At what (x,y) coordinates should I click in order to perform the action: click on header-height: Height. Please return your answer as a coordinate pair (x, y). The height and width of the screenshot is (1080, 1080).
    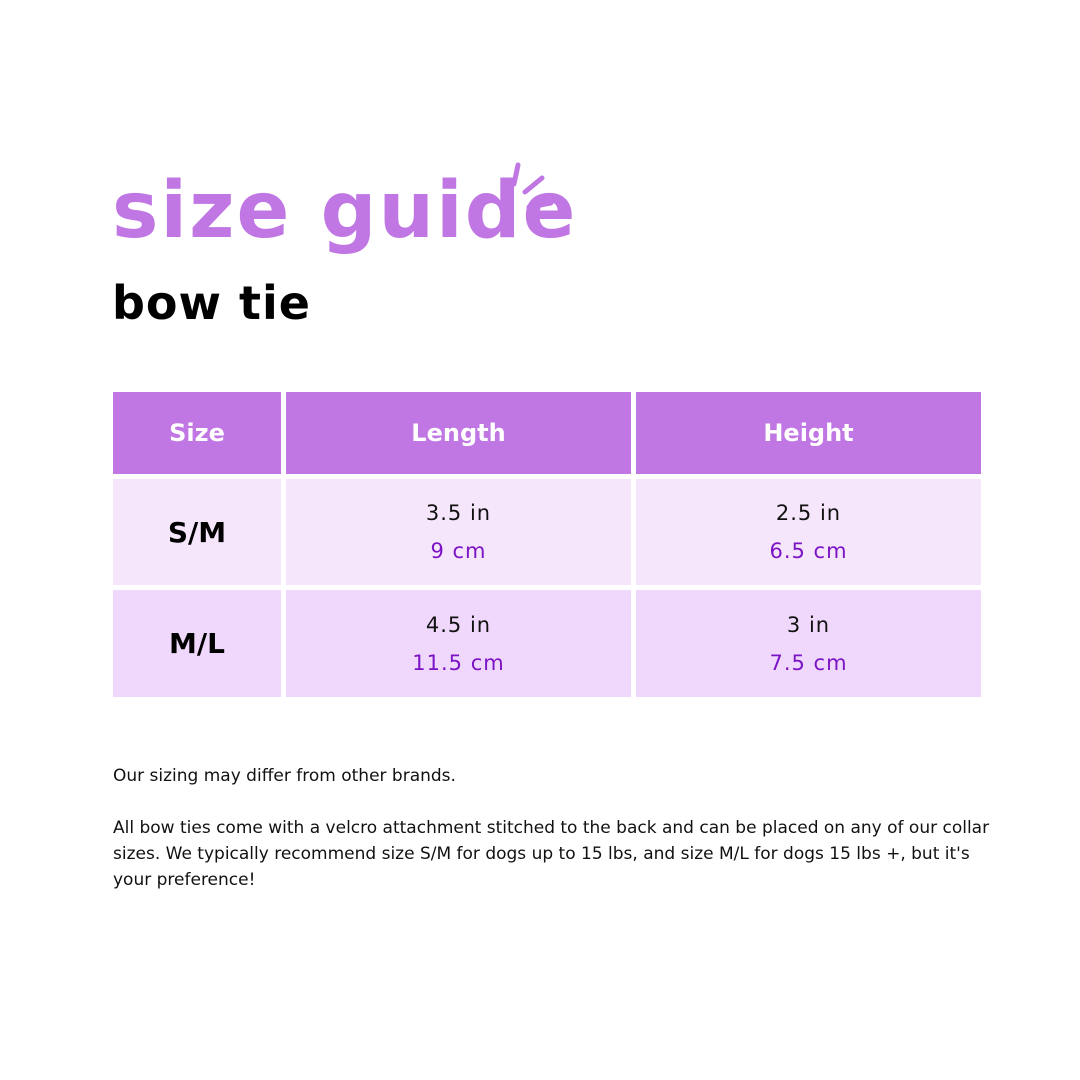
    Looking at the image, I should click on (808, 433).